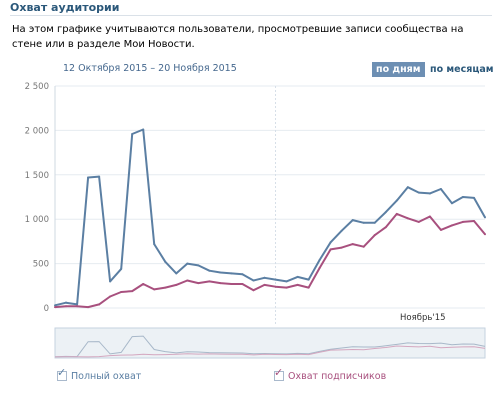  Describe the element at coordinates (65, 7) in the screenshot. I see `section-title: Охват аудитории` at that location.